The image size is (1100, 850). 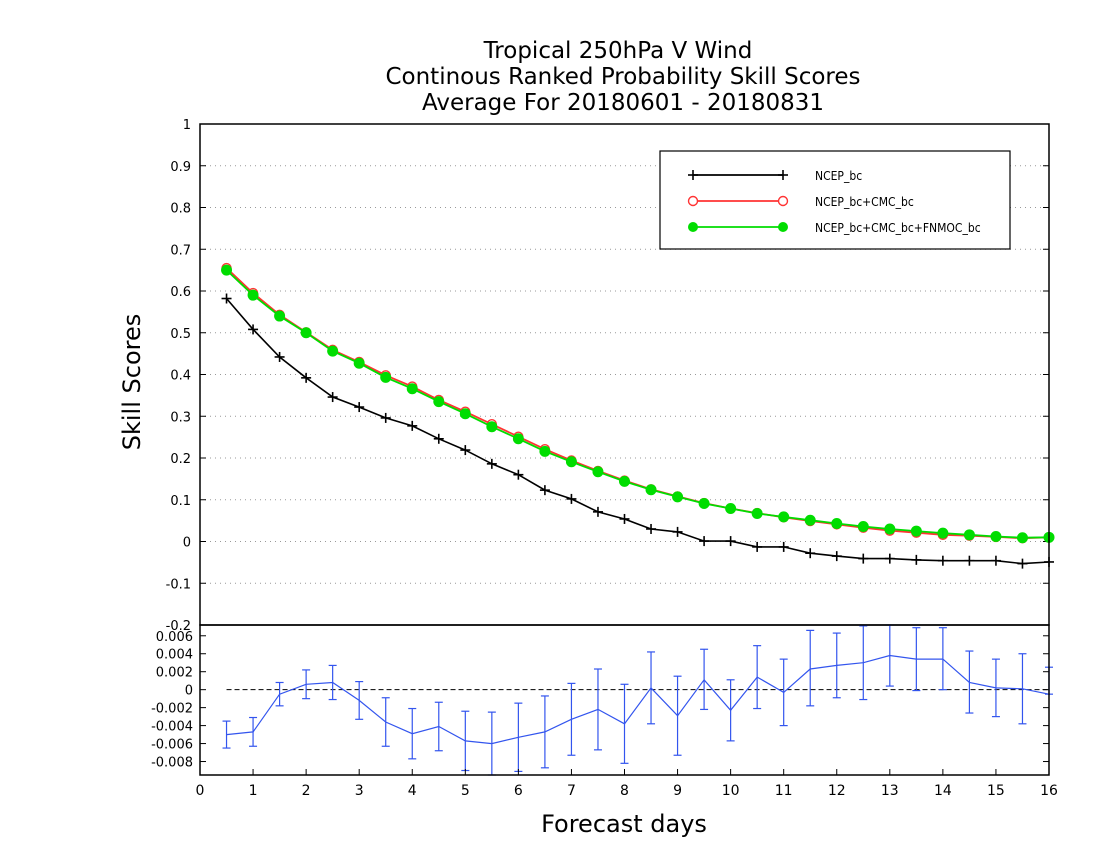 What do you see at coordinates (838, 176) in the screenshot?
I see `legend-label: NCEP_bc` at bounding box center [838, 176].